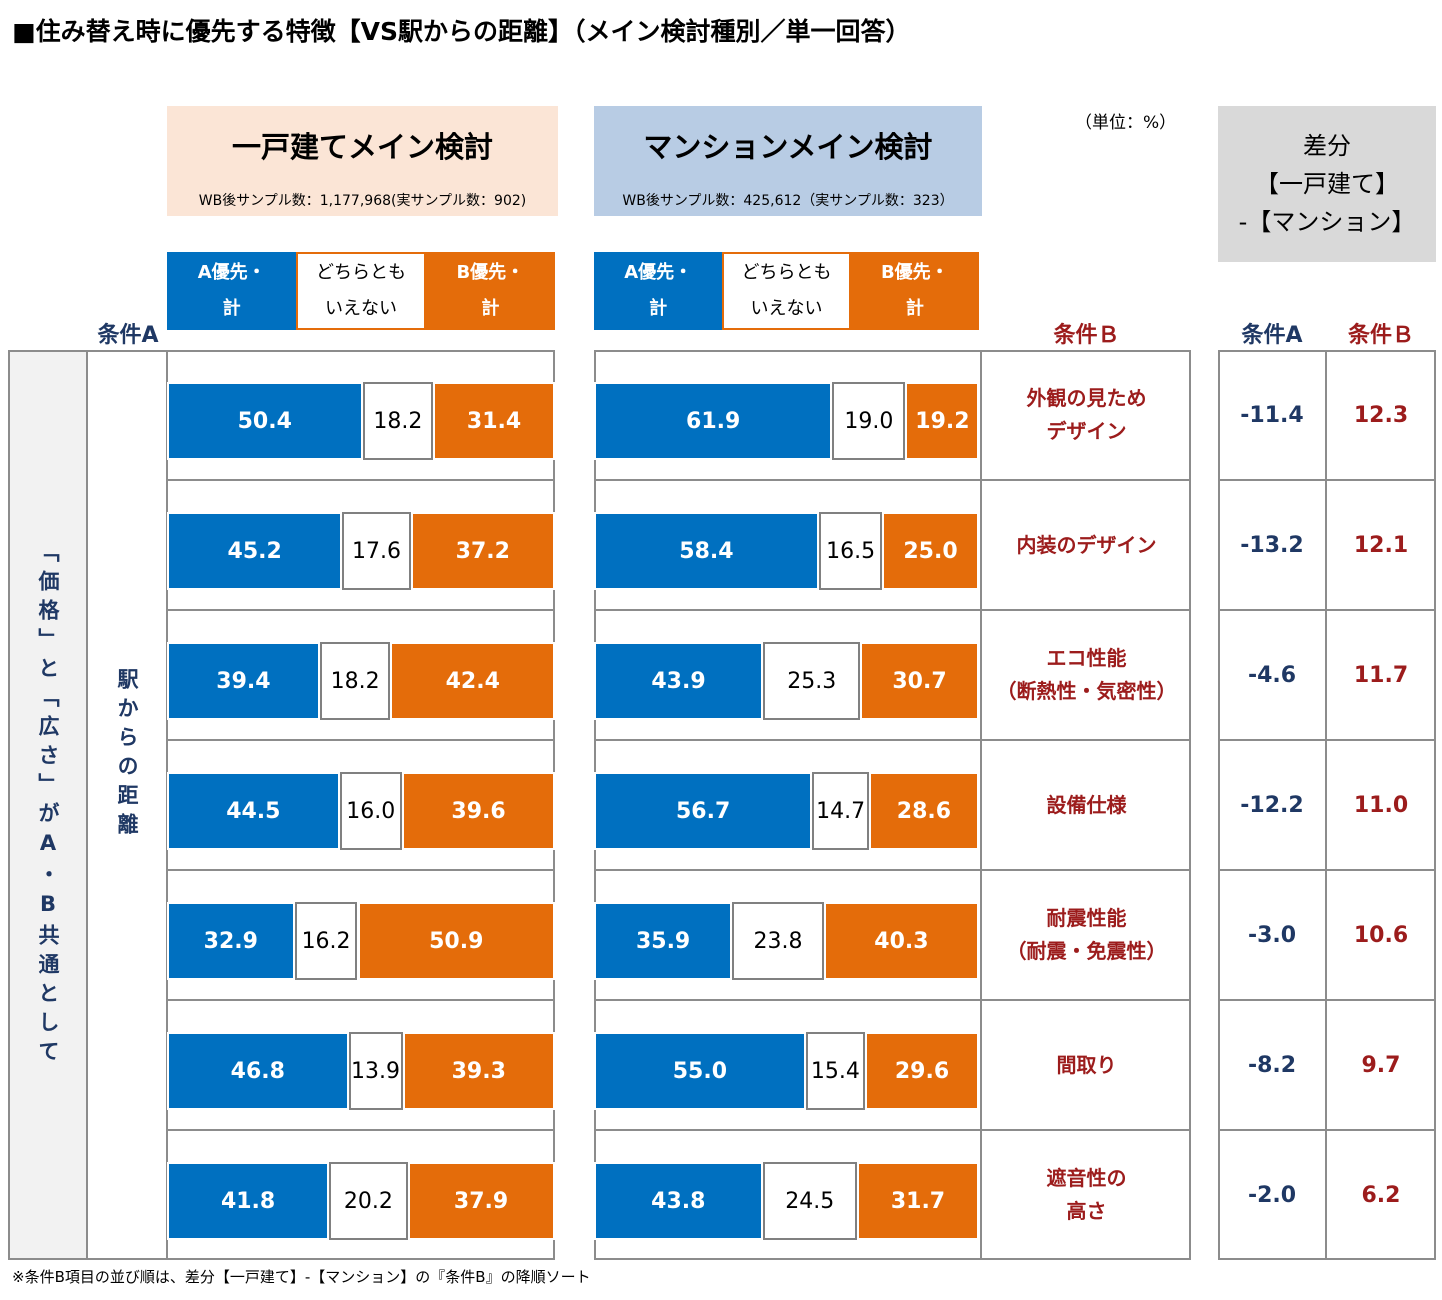 The width and height of the screenshot is (1442, 1300). What do you see at coordinates (942, 421) in the screenshot?
I see `bar-label: 19.2` at bounding box center [942, 421].